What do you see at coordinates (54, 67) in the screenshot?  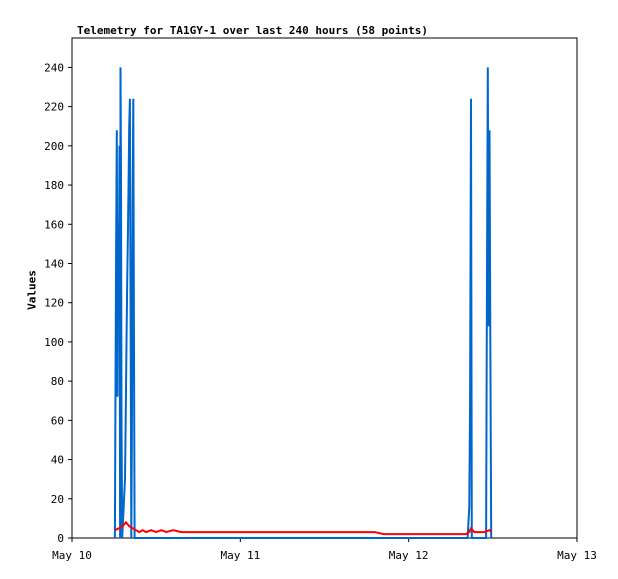 I see `y-tick-label: 240` at bounding box center [54, 67].